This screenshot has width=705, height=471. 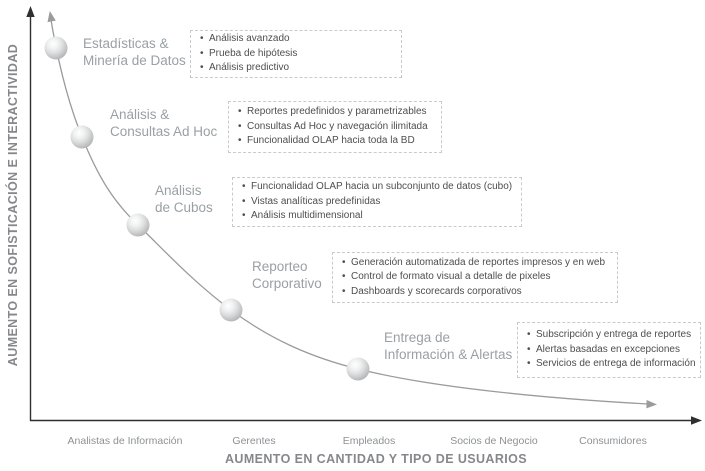 What do you see at coordinates (163, 123) in the screenshot?
I see `stage-title-analisis-adhoc: Análisis & Consultas Ad Hoc` at bounding box center [163, 123].